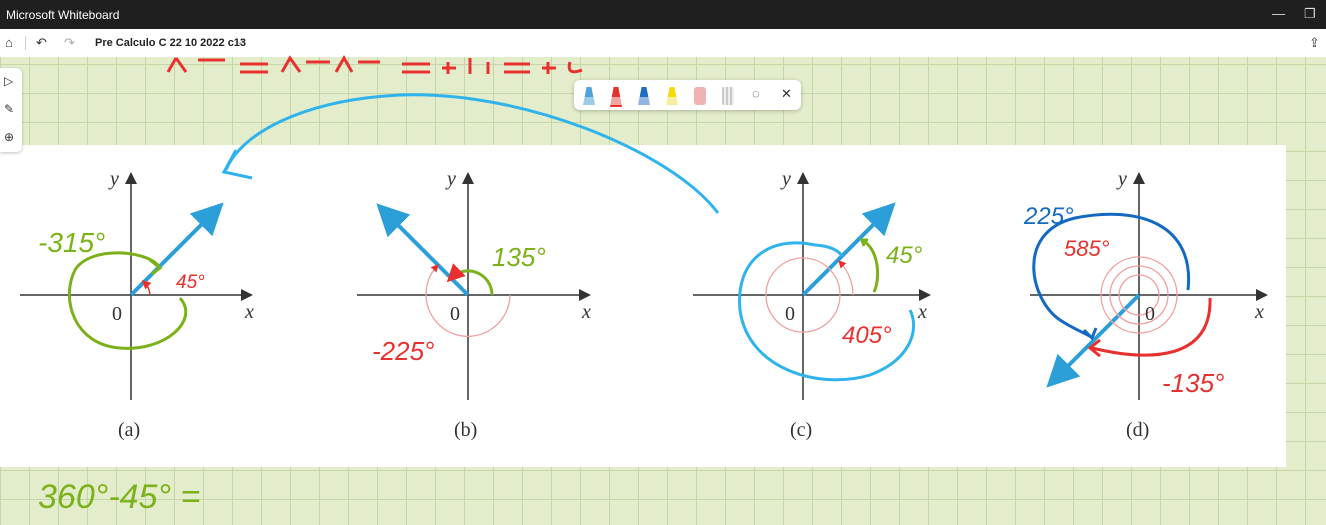 This screenshot has height=525, width=1326. Describe the element at coordinates (25, 43) in the screenshot. I see `toolbar-divider` at that location.